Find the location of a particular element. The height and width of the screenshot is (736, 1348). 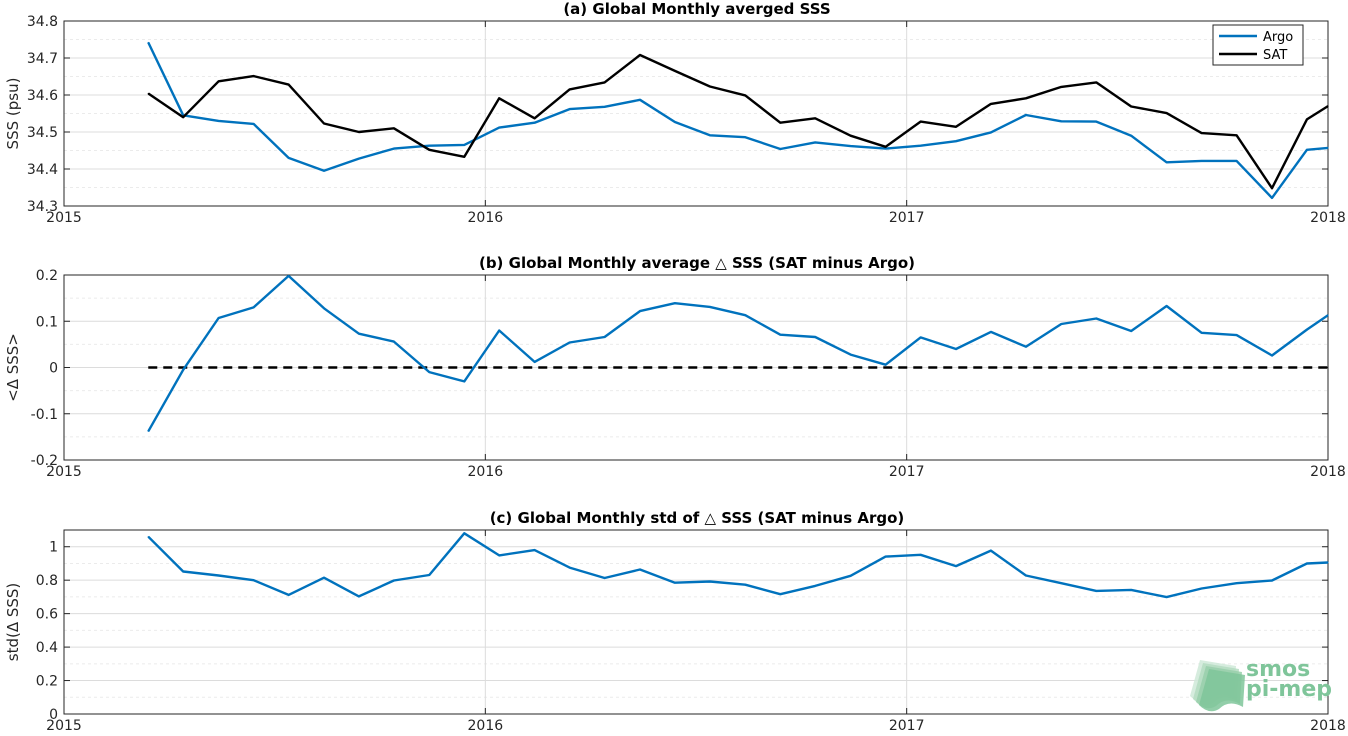

logo-mark is located at coordinates (1217, 686).